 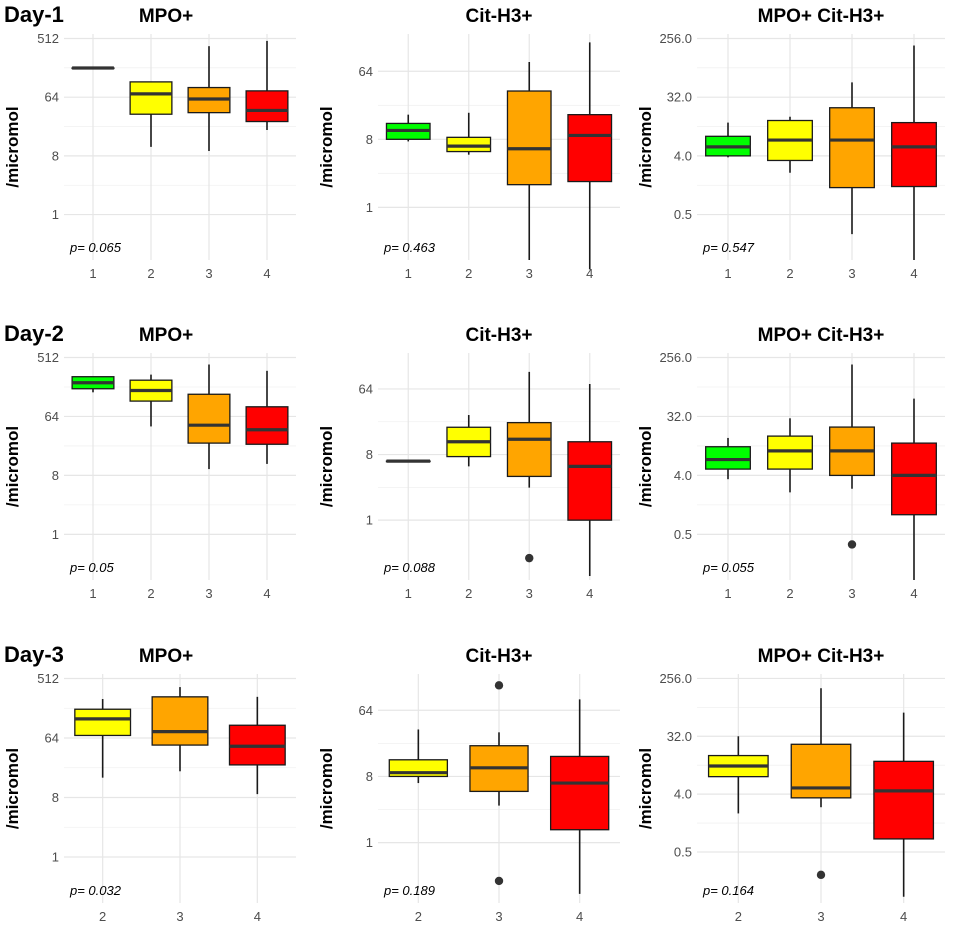 What do you see at coordinates (409, 567) in the screenshot?
I see `p-value-label: p= 0.088` at bounding box center [409, 567].